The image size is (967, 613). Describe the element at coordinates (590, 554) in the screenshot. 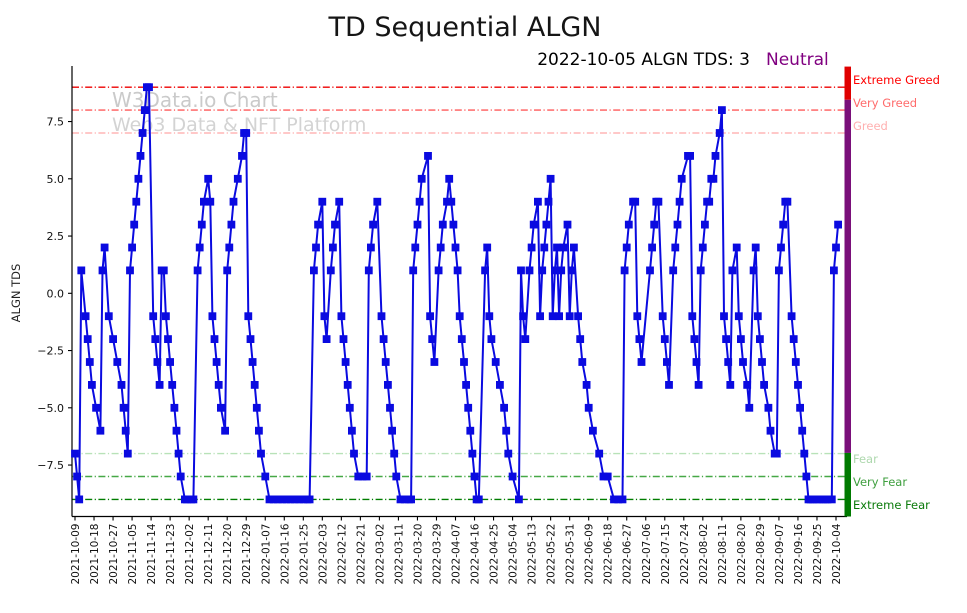

I see `x-tick-label: 2022-06-09` at that location.